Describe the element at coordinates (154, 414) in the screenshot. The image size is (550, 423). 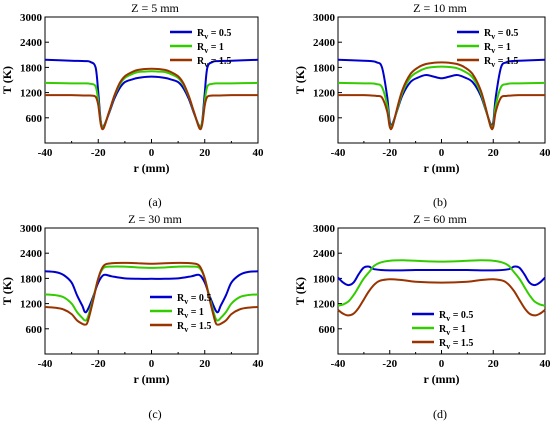
I see `panel-caption: (c)` at that location.